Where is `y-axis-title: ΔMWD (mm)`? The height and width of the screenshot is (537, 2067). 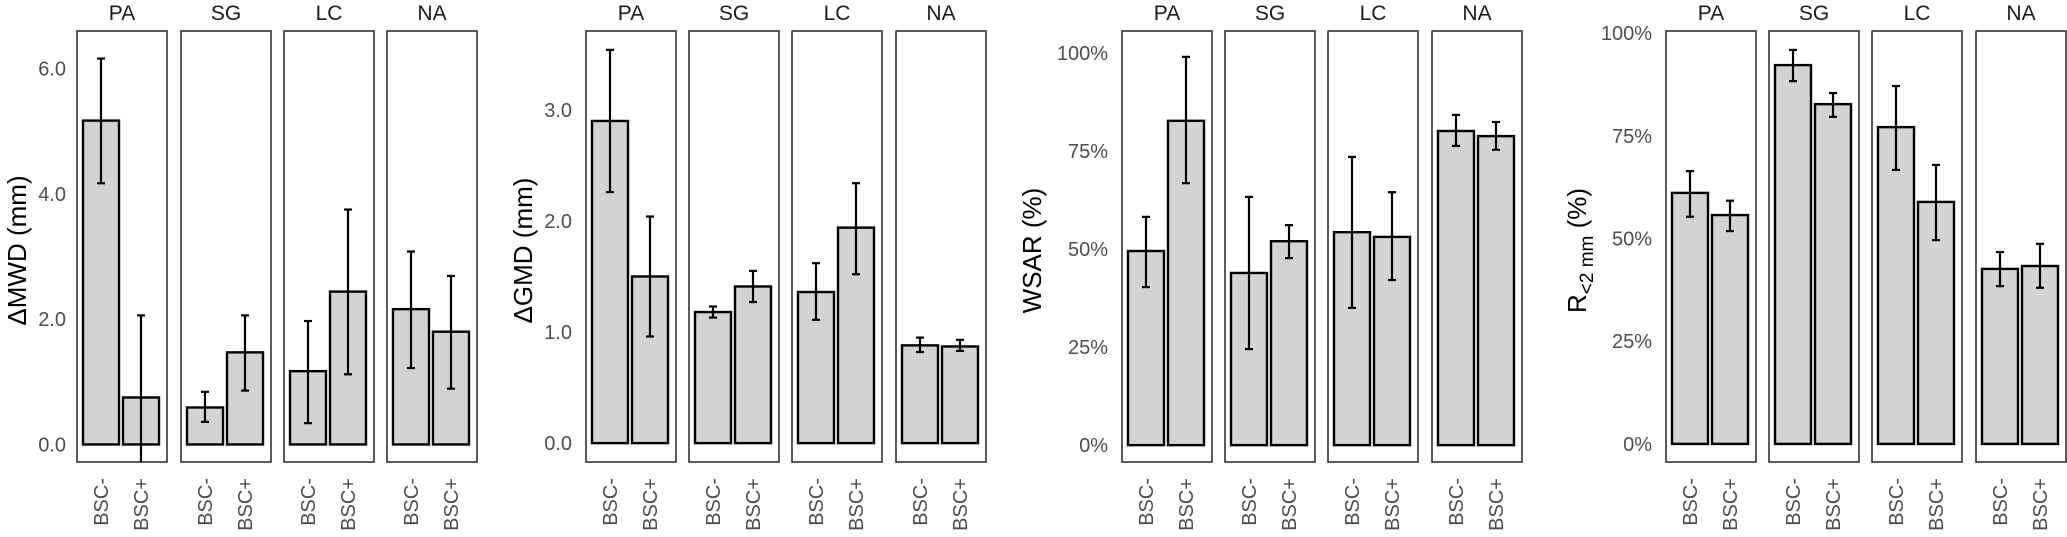 y-axis-title: ΔMWD (mm) is located at coordinates (17, 250).